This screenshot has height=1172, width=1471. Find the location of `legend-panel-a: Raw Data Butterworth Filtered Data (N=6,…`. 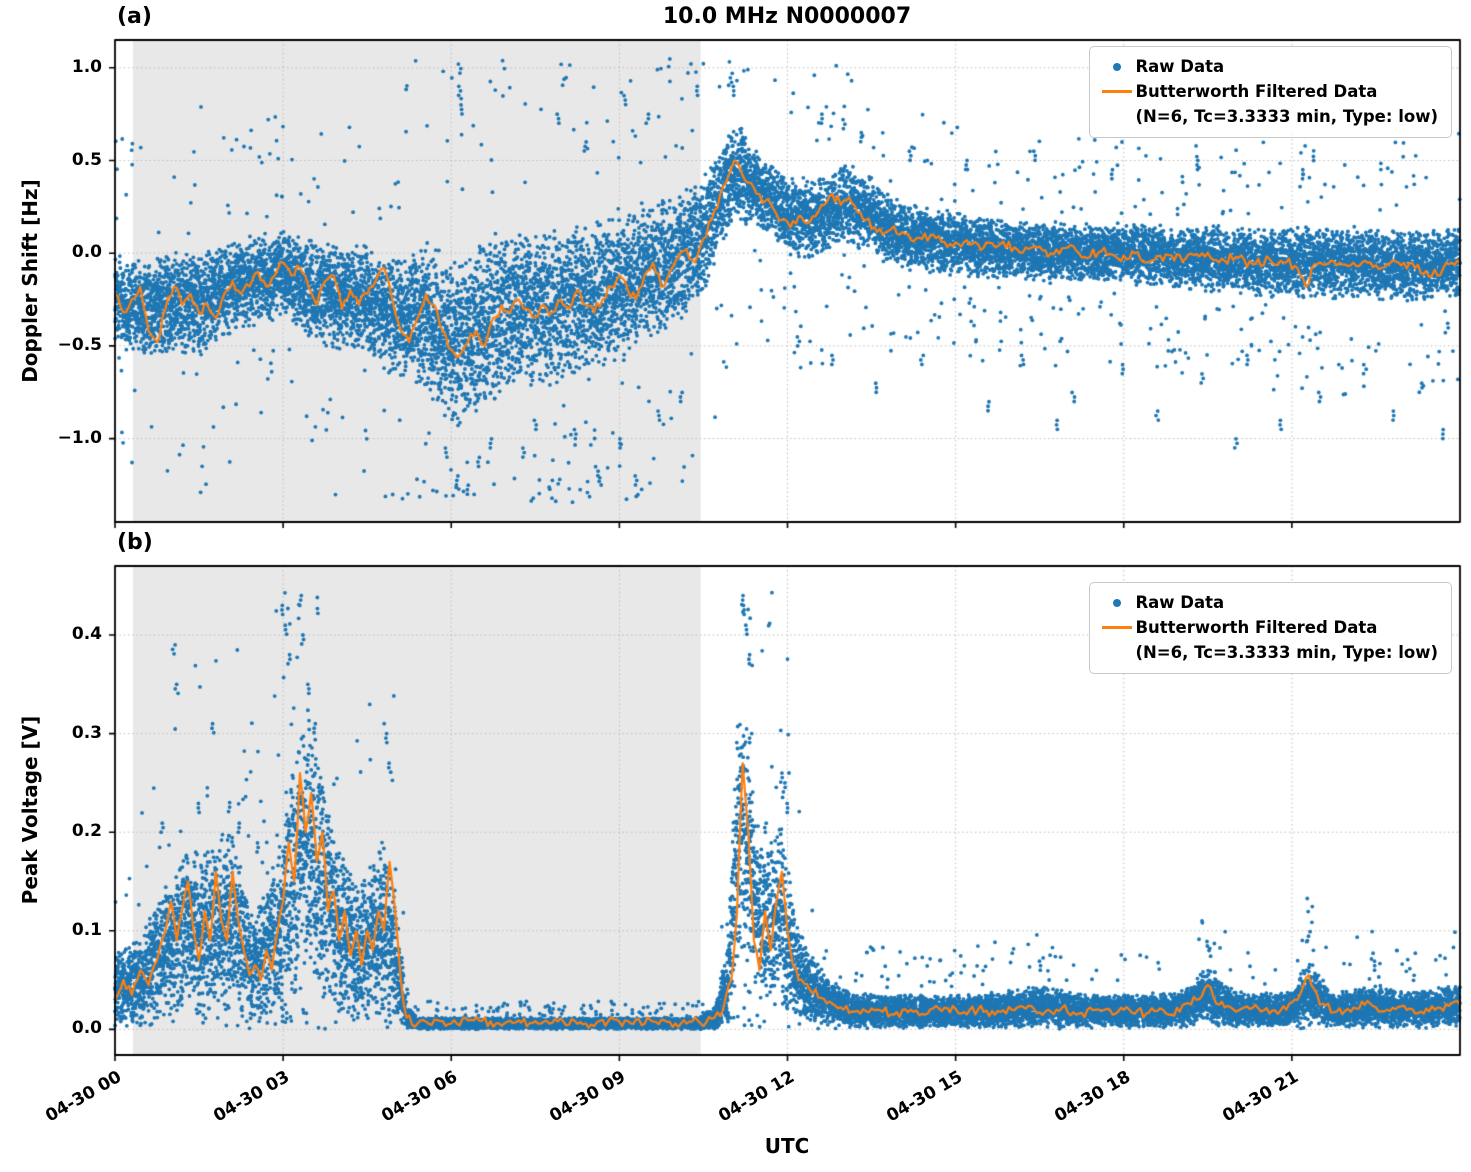

legend-panel-a: Raw Data Butterworth Filtered Data (N=6,… is located at coordinates (1270, 92).